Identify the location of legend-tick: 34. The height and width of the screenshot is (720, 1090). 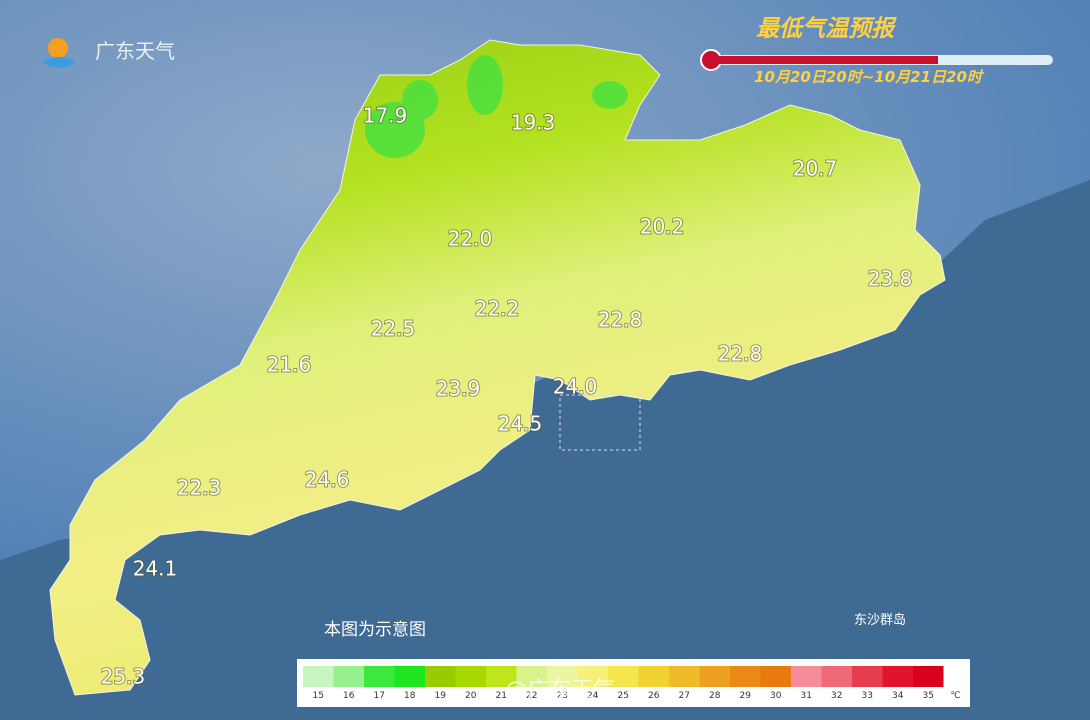
(898, 696).